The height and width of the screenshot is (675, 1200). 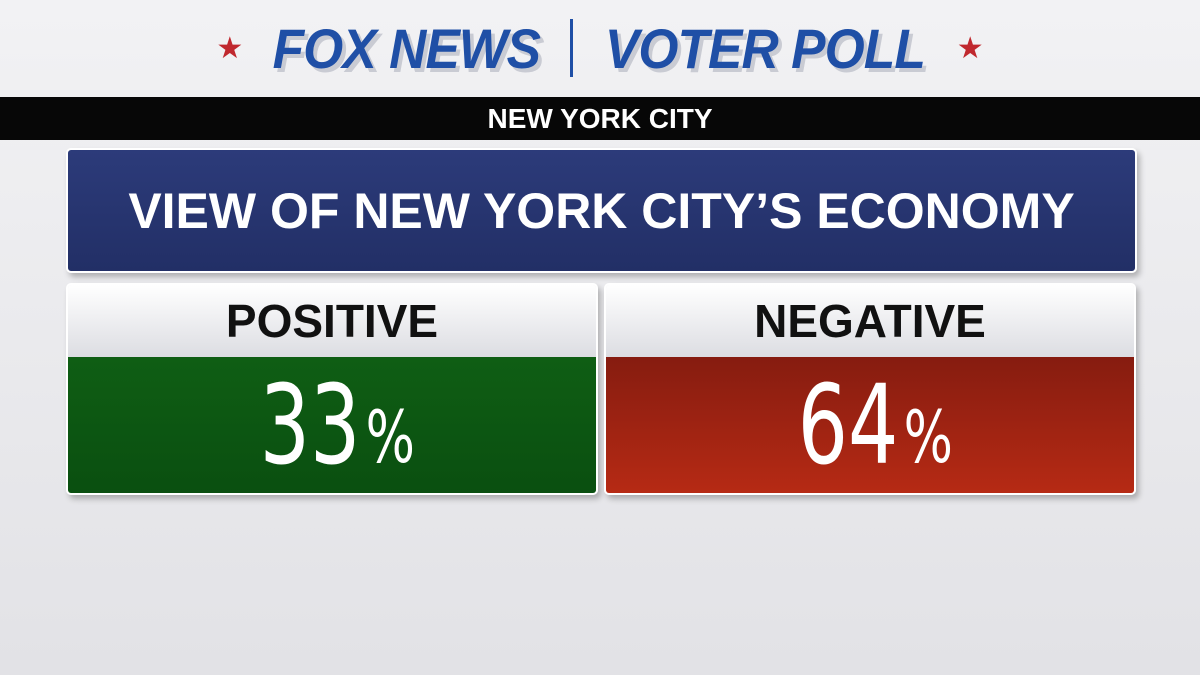 What do you see at coordinates (332, 321) in the screenshot?
I see `result-label: POSITIVE` at bounding box center [332, 321].